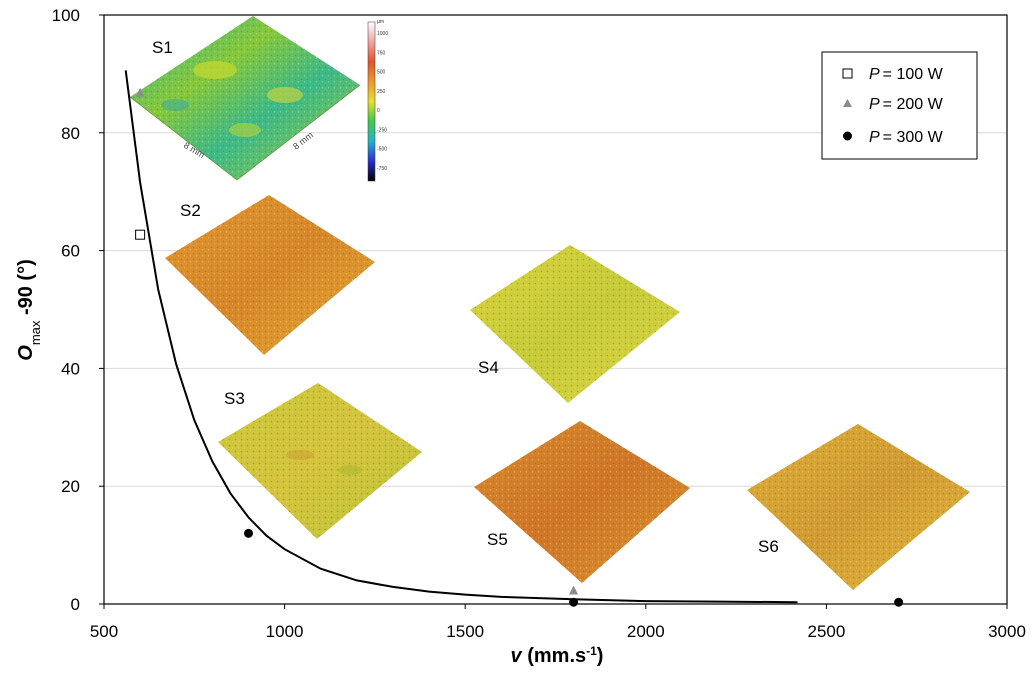  What do you see at coordinates (75, 604) in the screenshot?
I see `y-tick-label-0: 0` at bounding box center [75, 604].